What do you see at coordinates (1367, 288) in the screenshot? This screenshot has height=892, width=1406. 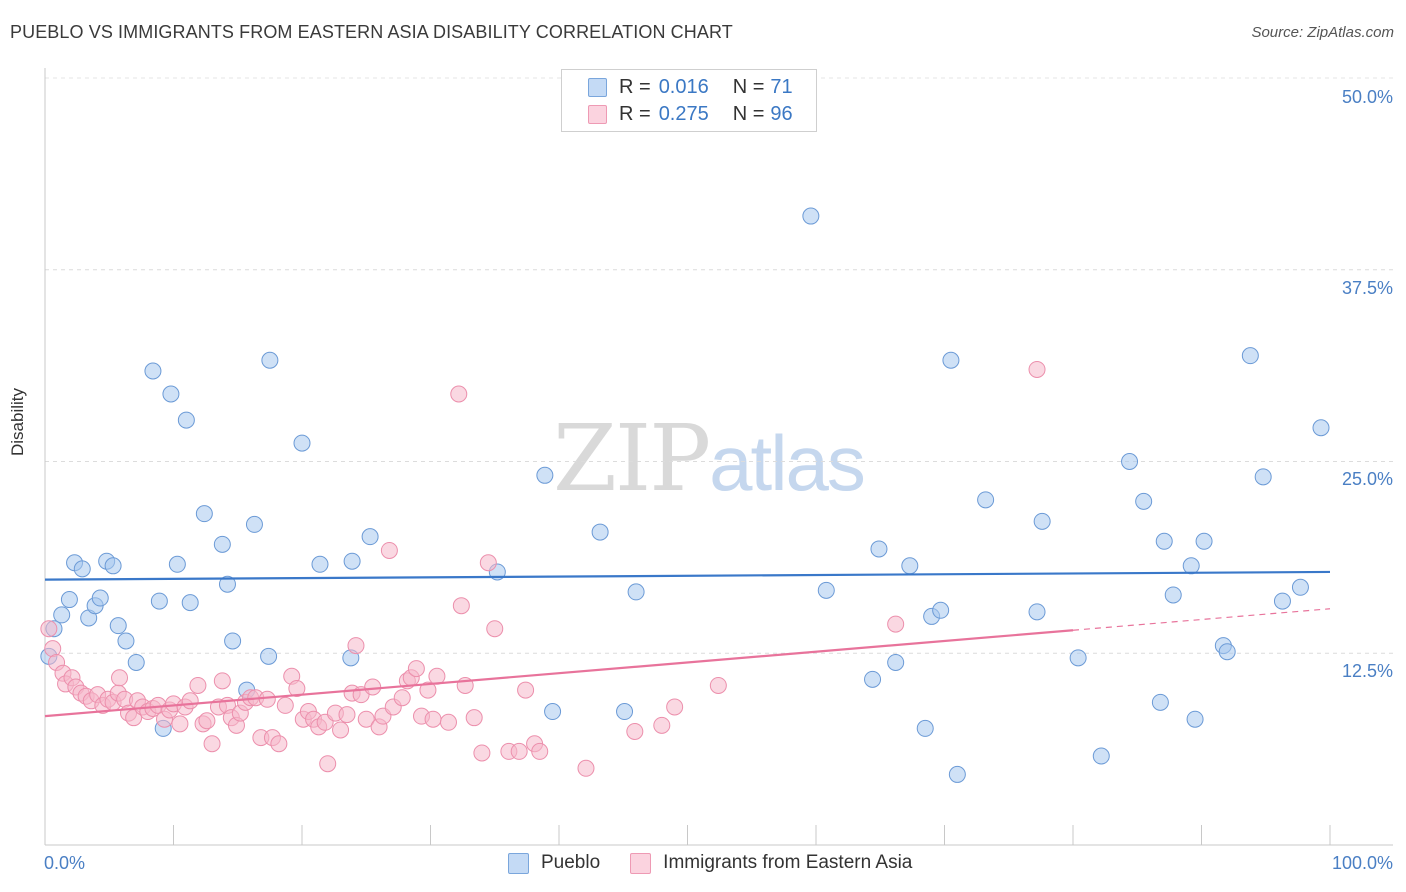 I see `y-tick-label: 37.5%` at bounding box center [1367, 288].